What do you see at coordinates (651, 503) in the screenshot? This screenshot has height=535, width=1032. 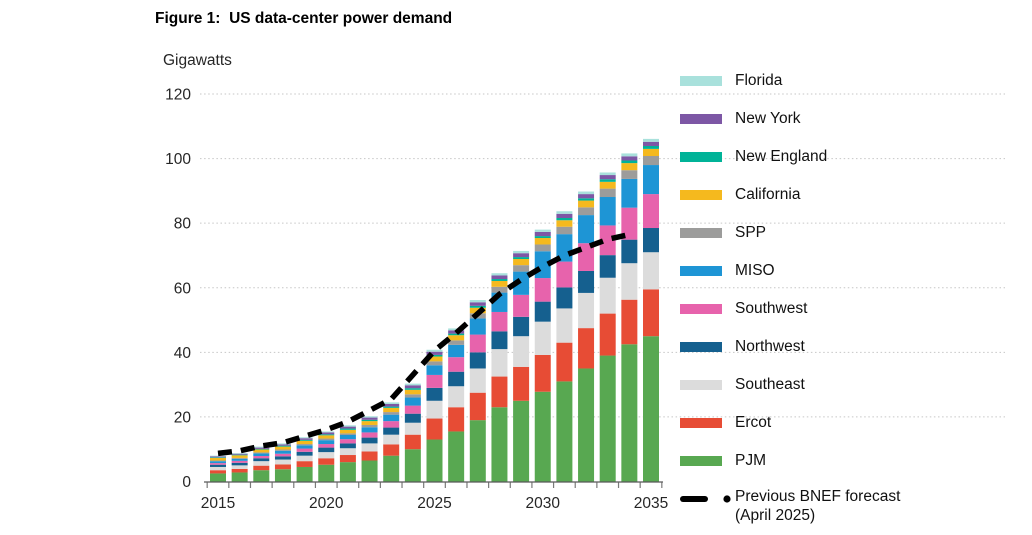 I see `x-tick-label: 2035` at bounding box center [651, 503].